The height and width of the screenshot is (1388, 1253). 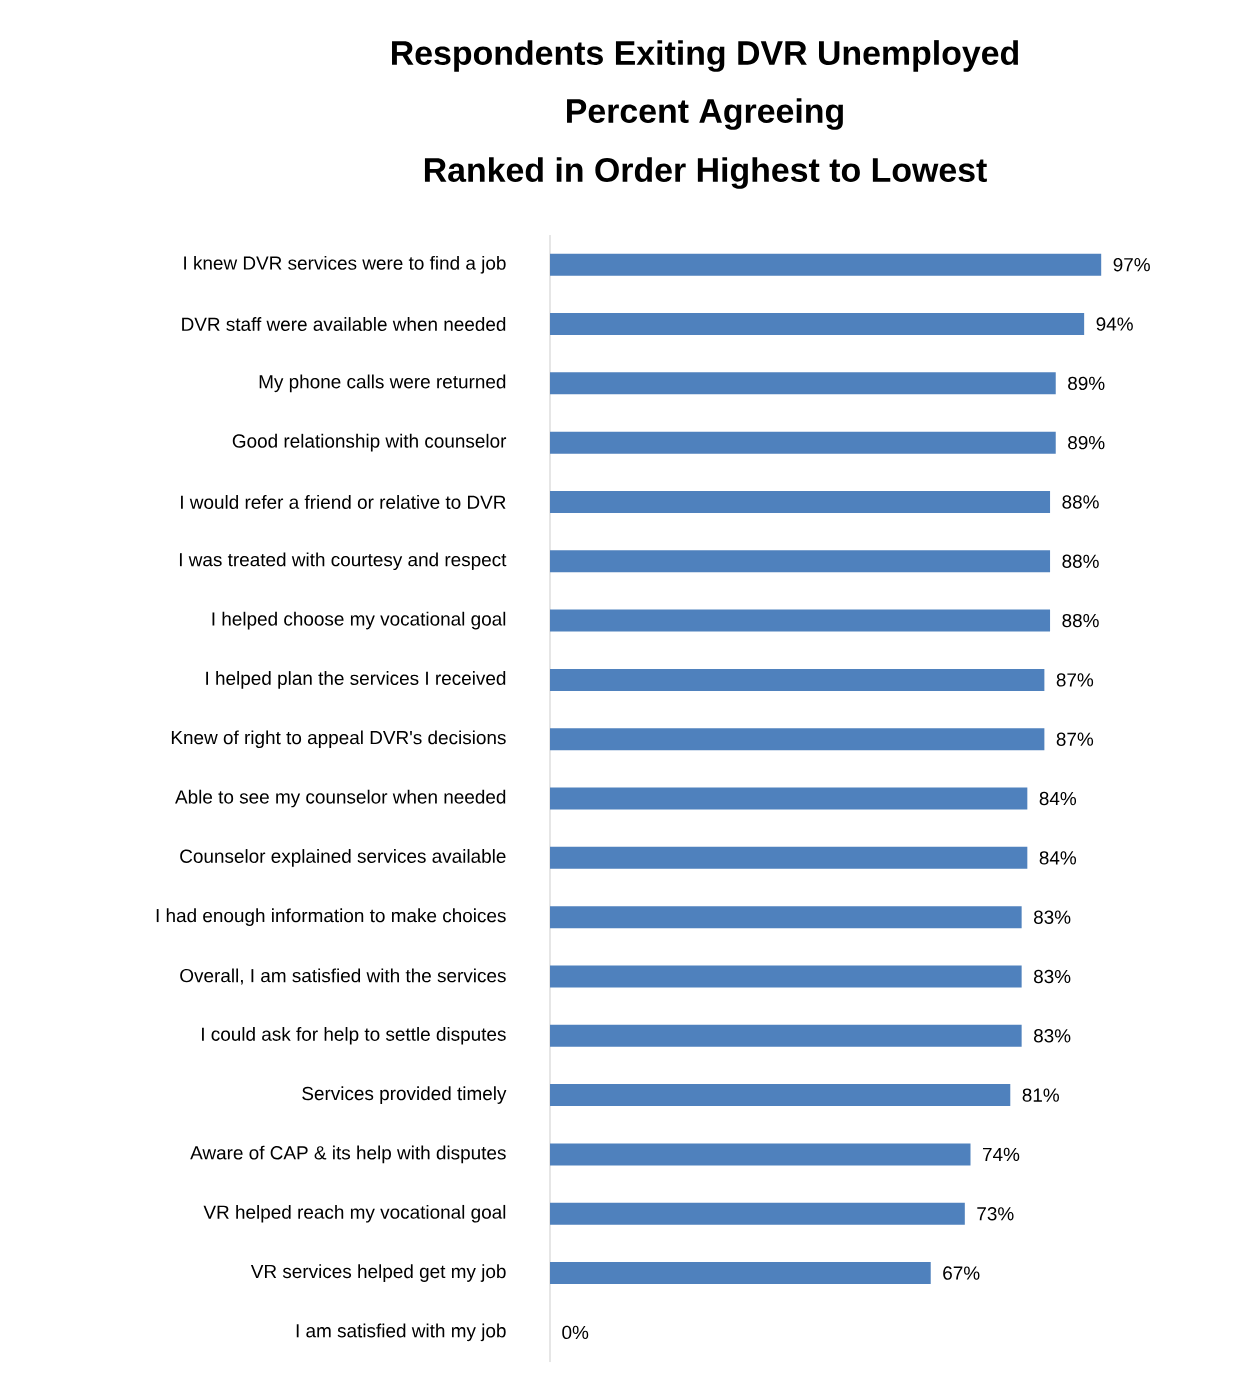 I want to click on y-tick-label: Services provided timely, so click(x=404, y=1095).